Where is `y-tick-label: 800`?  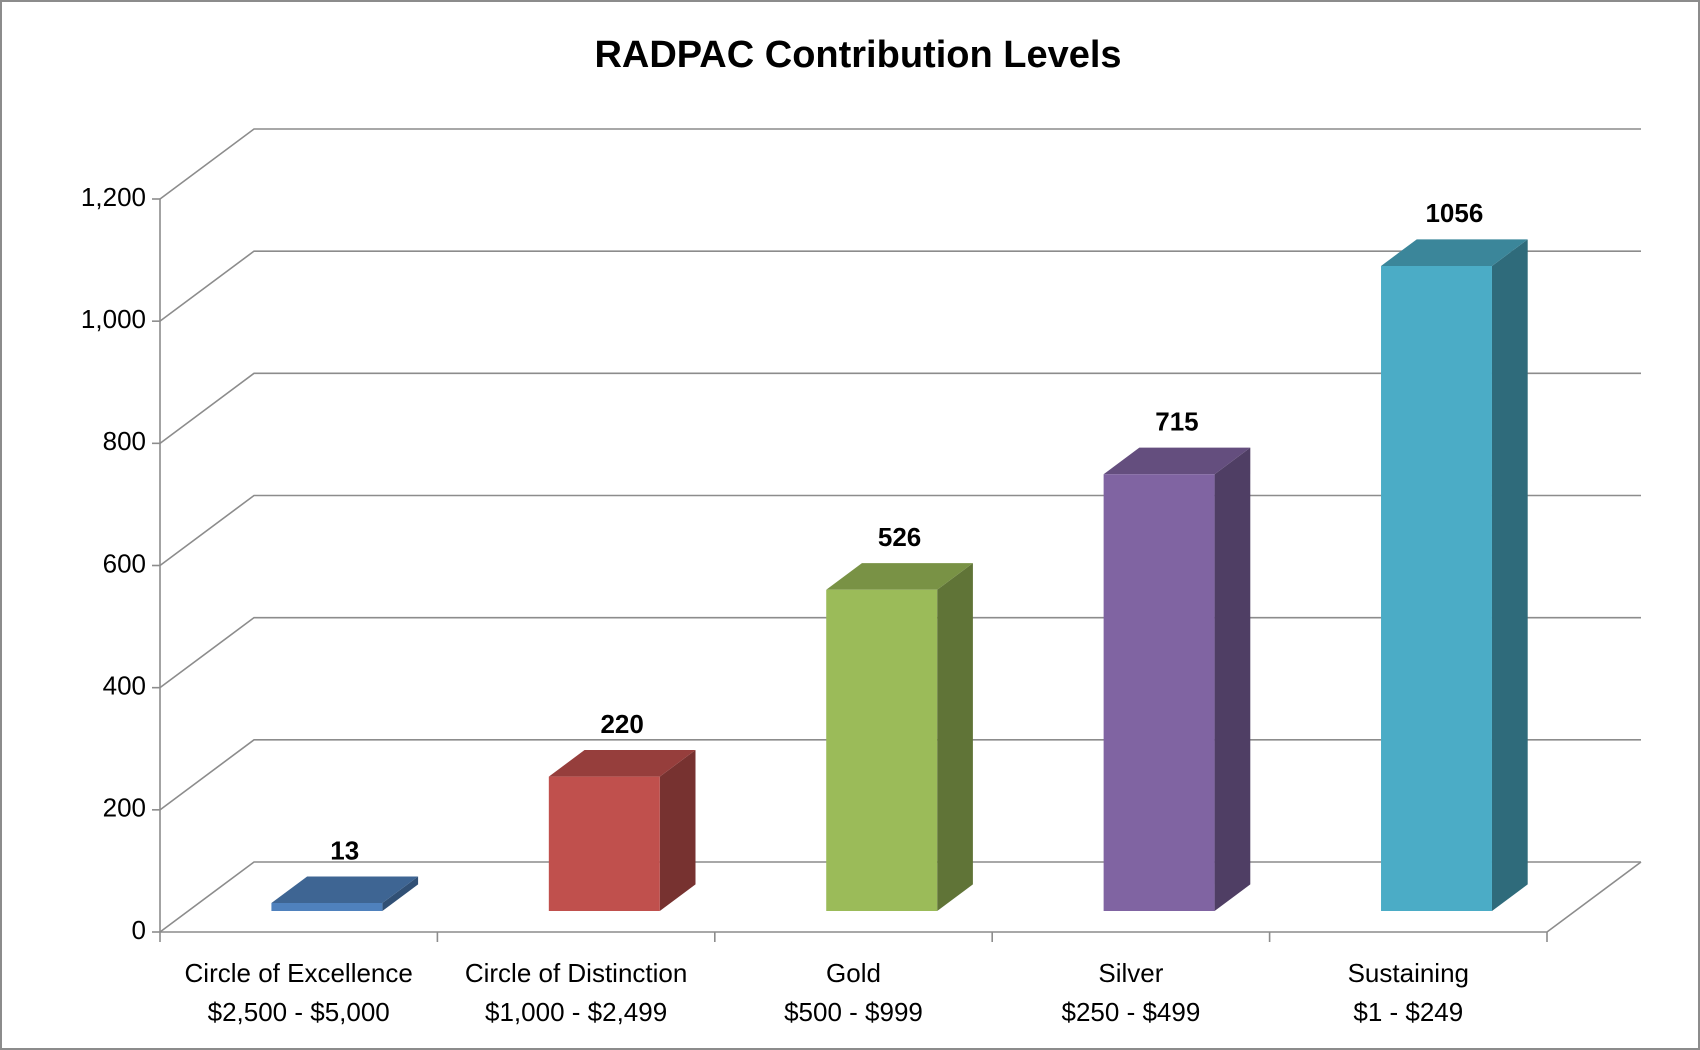
y-tick-label: 800 is located at coordinates (124, 441).